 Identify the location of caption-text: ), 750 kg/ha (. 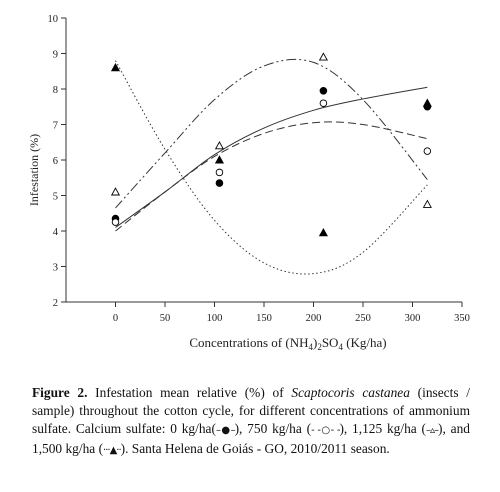
(273, 428).